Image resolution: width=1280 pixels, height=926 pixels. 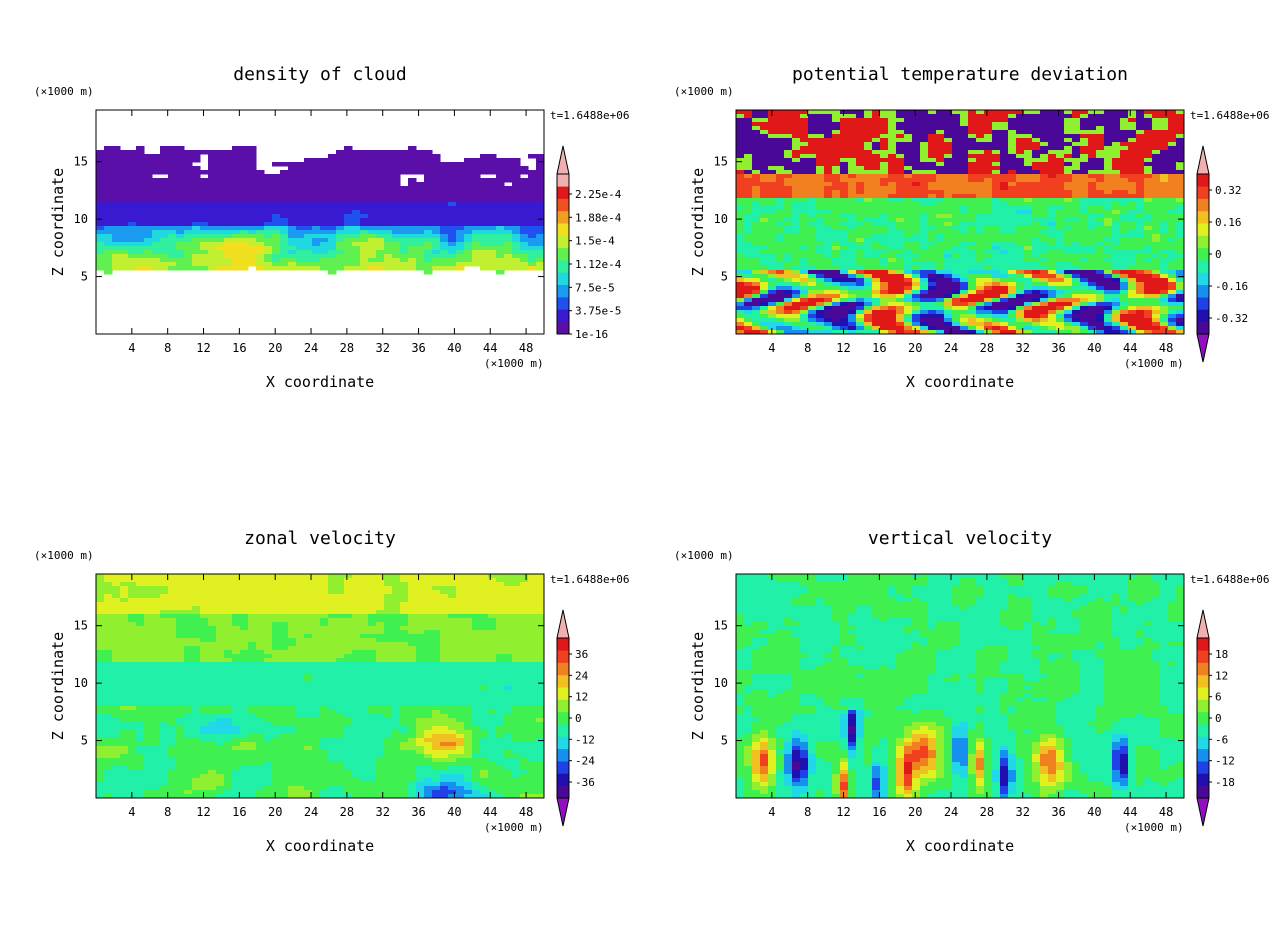 What do you see at coordinates (320, 538) in the screenshot?
I see `chart-title: zonal velocity` at bounding box center [320, 538].